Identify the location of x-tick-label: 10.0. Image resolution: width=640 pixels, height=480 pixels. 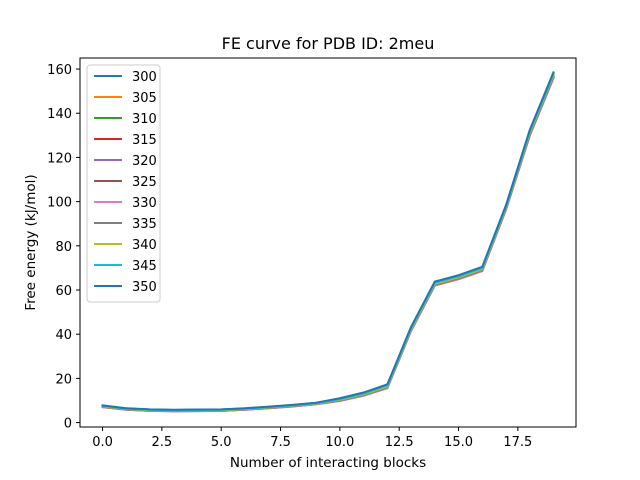
(339, 442).